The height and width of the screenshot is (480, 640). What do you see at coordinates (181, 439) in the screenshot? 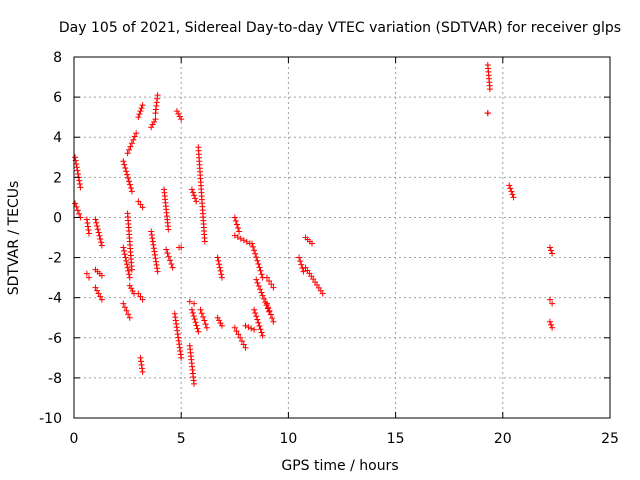
I see `x-tick-label: 5` at bounding box center [181, 439].